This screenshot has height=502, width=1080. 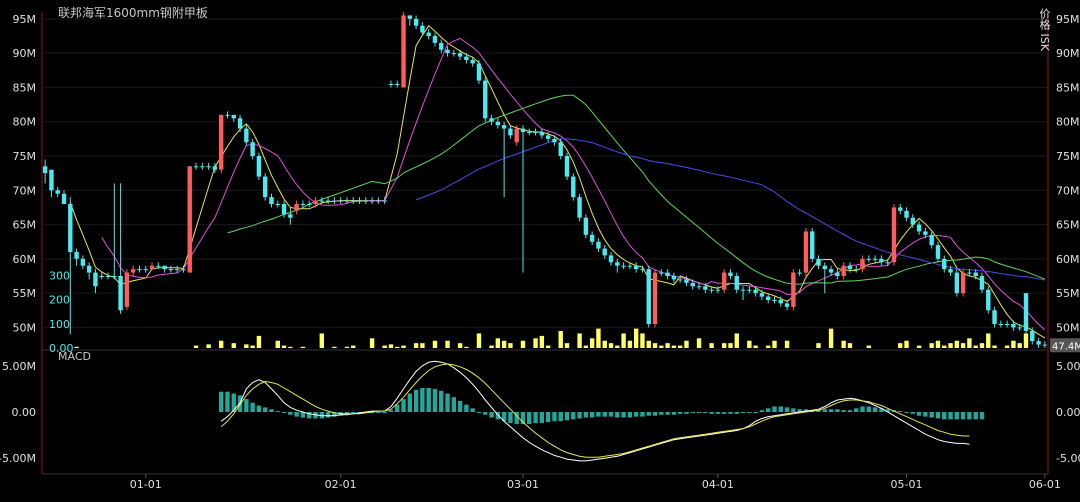 I want to click on last-price-tag: 47.4M, so click(x=1066, y=346).